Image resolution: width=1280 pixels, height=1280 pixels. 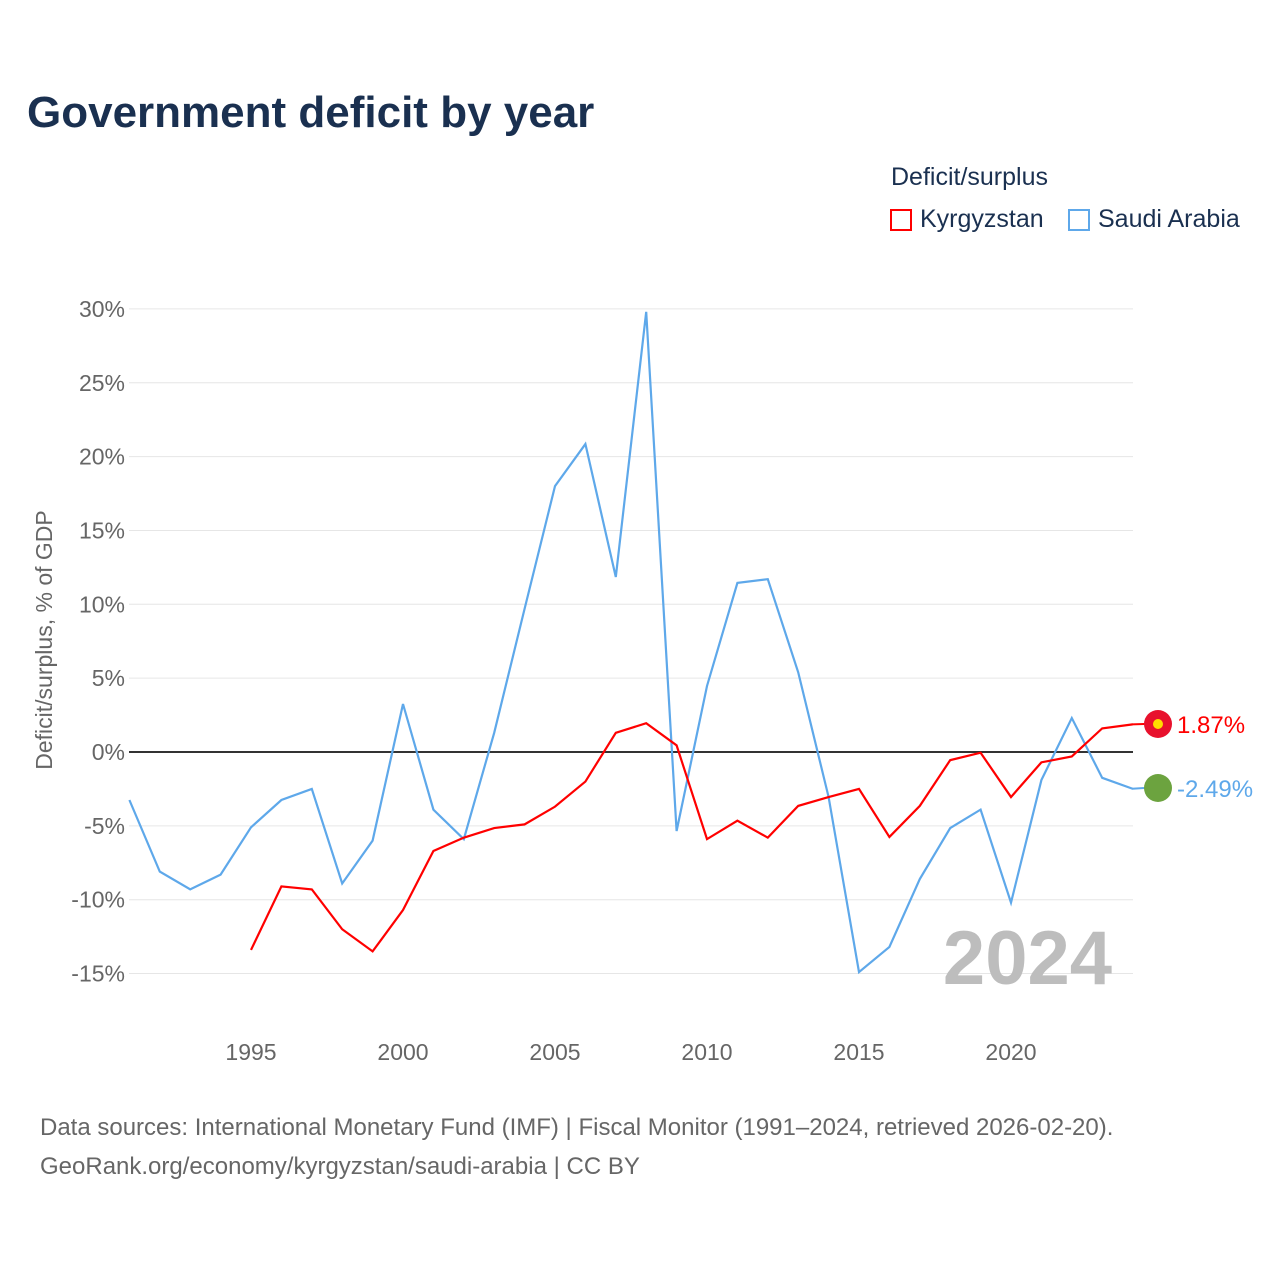 What do you see at coordinates (1158, 724) in the screenshot?
I see `flag-sun` at bounding box center [1158, 724].